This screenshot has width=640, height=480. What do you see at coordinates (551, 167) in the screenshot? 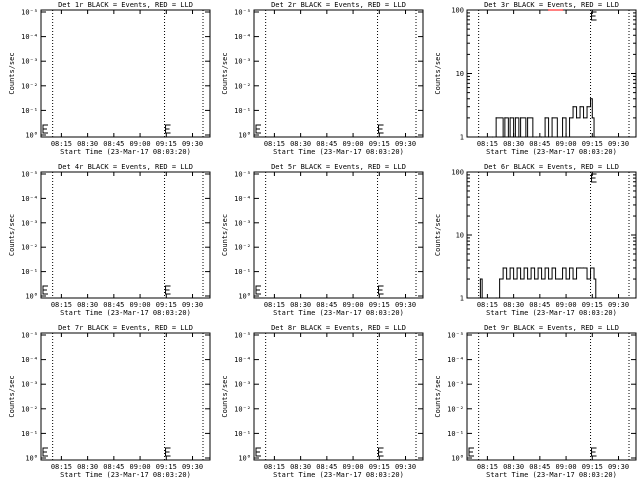
I see `chart-title: Det 6r BLACK = Events, RED = LLD` at bounding box center [551, 167].